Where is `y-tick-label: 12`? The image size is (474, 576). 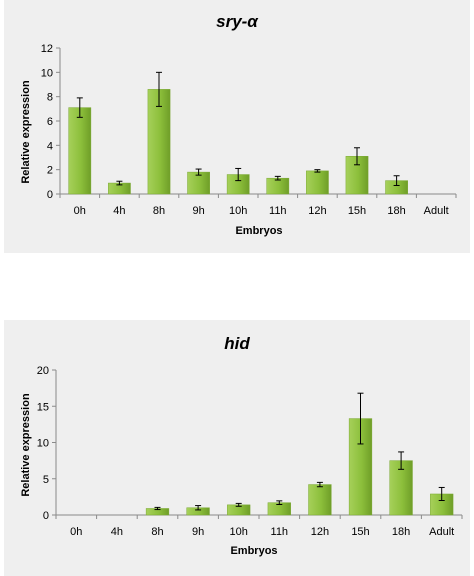
y-tick-label: 12 is located at coordinates (47, 49).